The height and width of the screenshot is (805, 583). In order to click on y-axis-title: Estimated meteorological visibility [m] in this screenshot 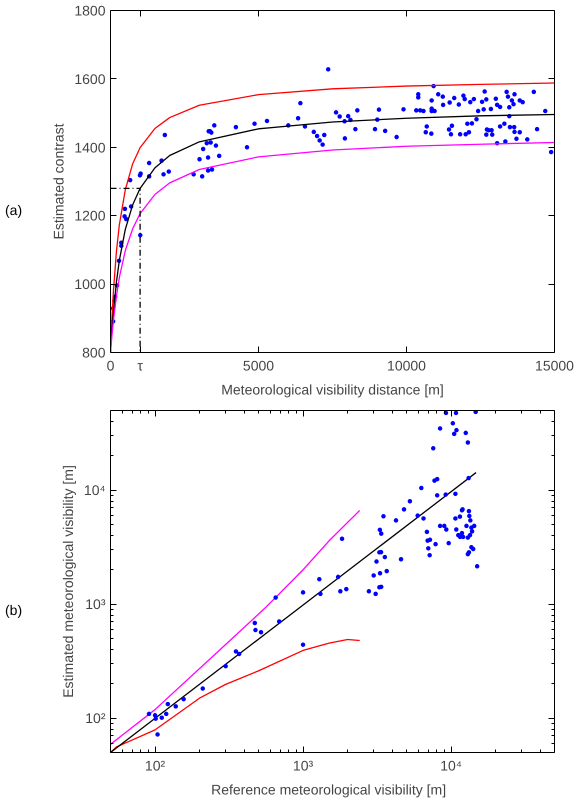, I will do `click(68, 581)`.